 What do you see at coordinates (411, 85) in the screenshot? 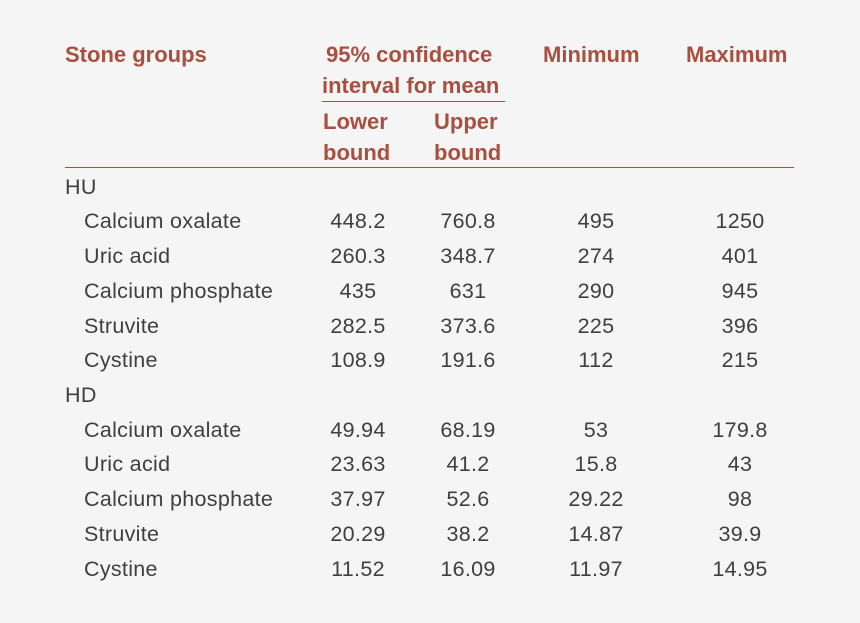
I see `header-ci-line2: interval for mean` at bounding box center [411, 85].